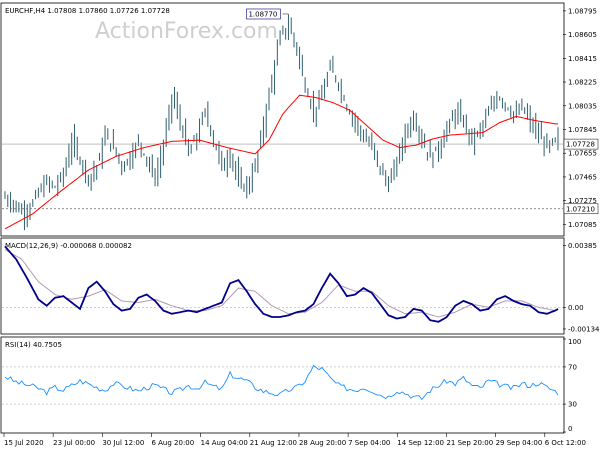 This screenshot has width=600, height=450. Describe the element at coordinates (570, 429) in the screenshot. I see `rsi-y-tick-label: 0` at that location.